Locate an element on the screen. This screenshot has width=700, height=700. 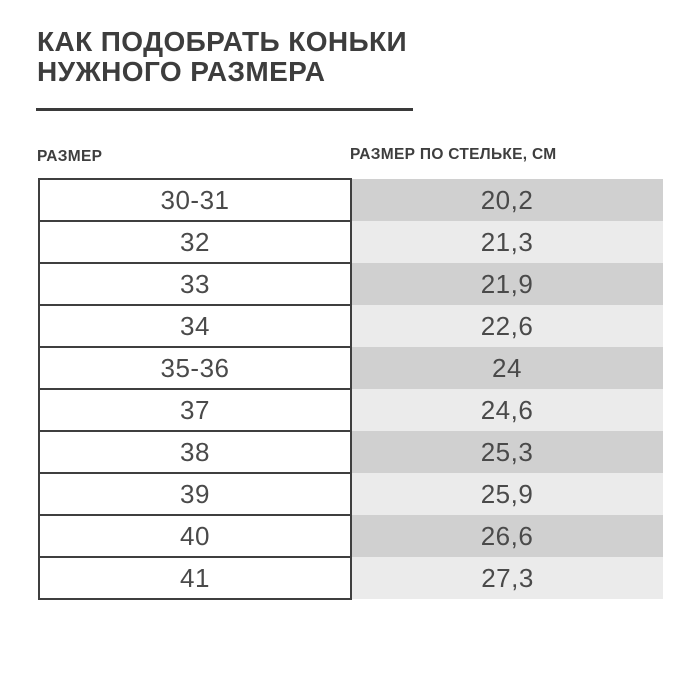
title-underline is located at coordinates (224, 109).